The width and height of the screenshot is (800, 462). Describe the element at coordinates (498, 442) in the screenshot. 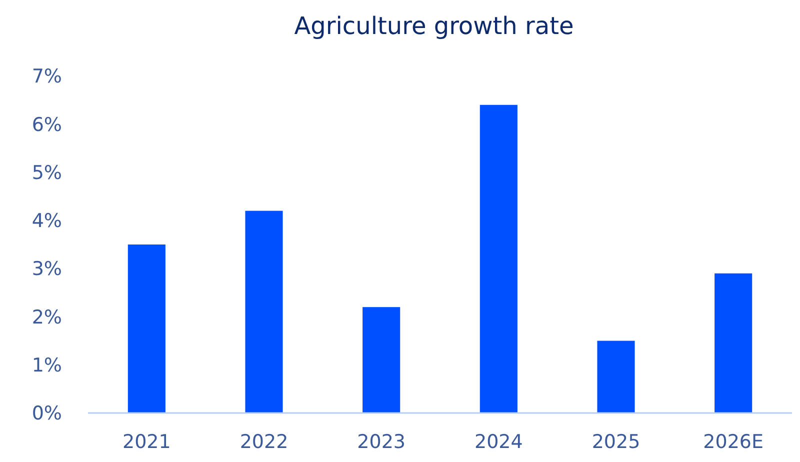

I see `x-tick-label: 2024` at that location.